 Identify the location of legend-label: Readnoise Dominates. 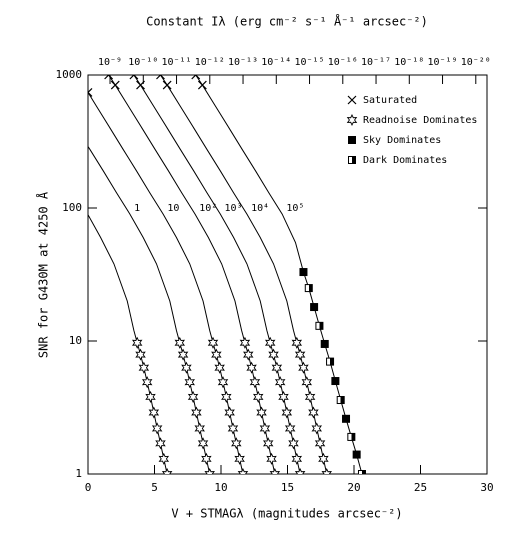
(420, 120).